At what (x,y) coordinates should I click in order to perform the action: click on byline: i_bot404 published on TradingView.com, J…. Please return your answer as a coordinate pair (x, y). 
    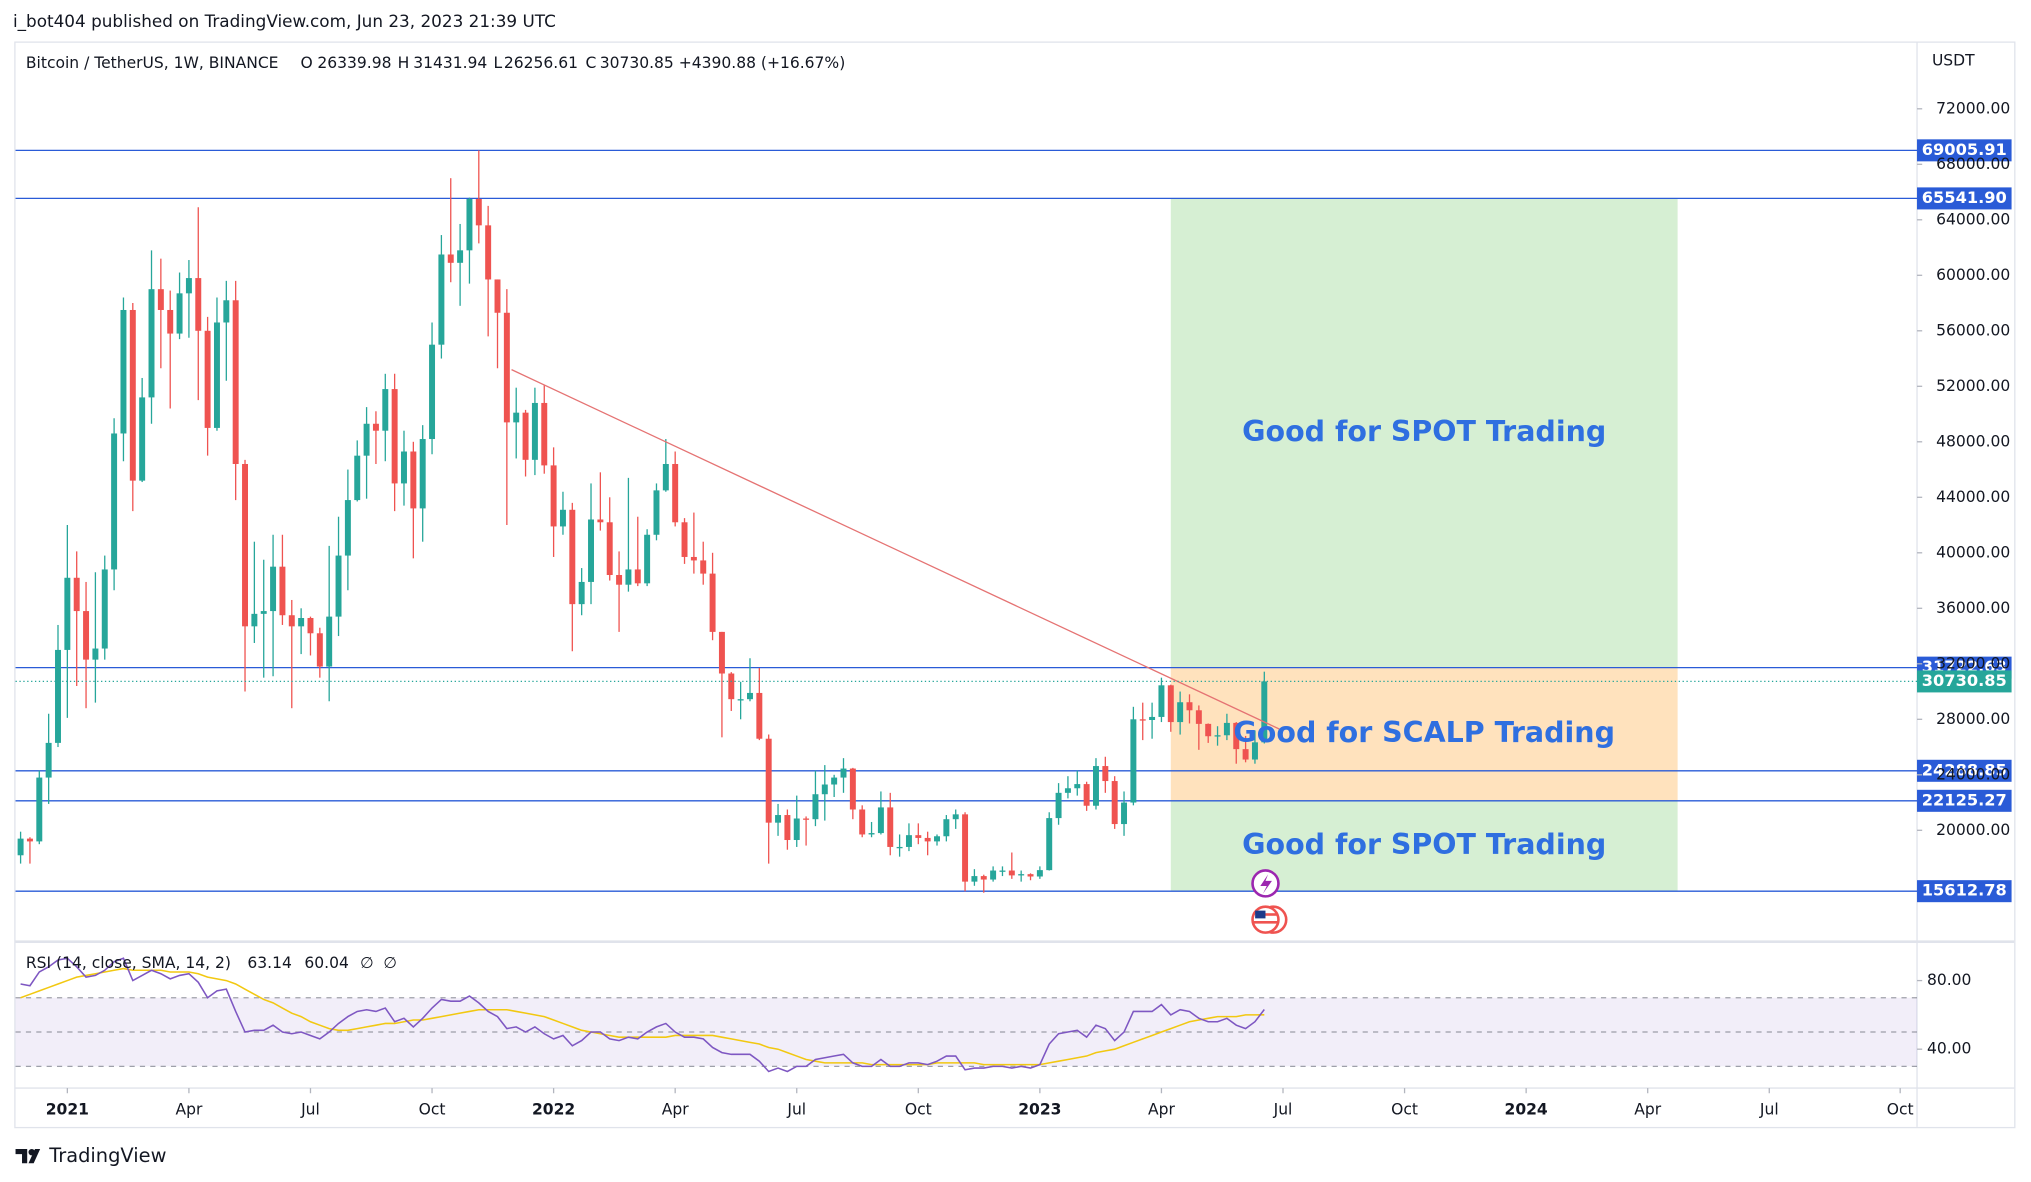
    Looking at the image, I should click on (284, 21).